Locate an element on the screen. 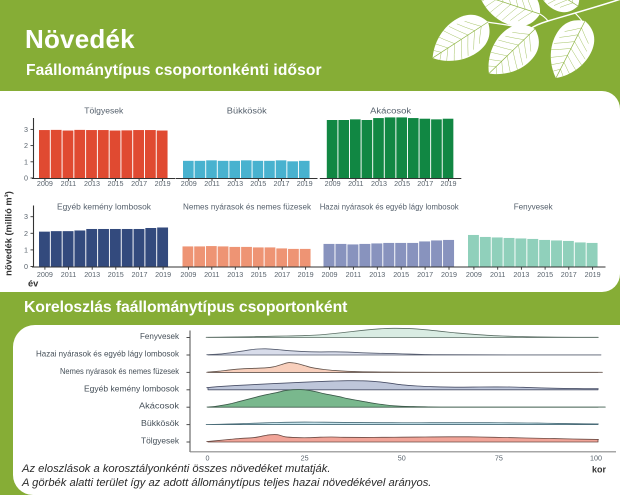 Image resolution: width=620 pixels, height=495 pixels. svg-text: növedék (millió m³) is located at coordinates (9, 233).